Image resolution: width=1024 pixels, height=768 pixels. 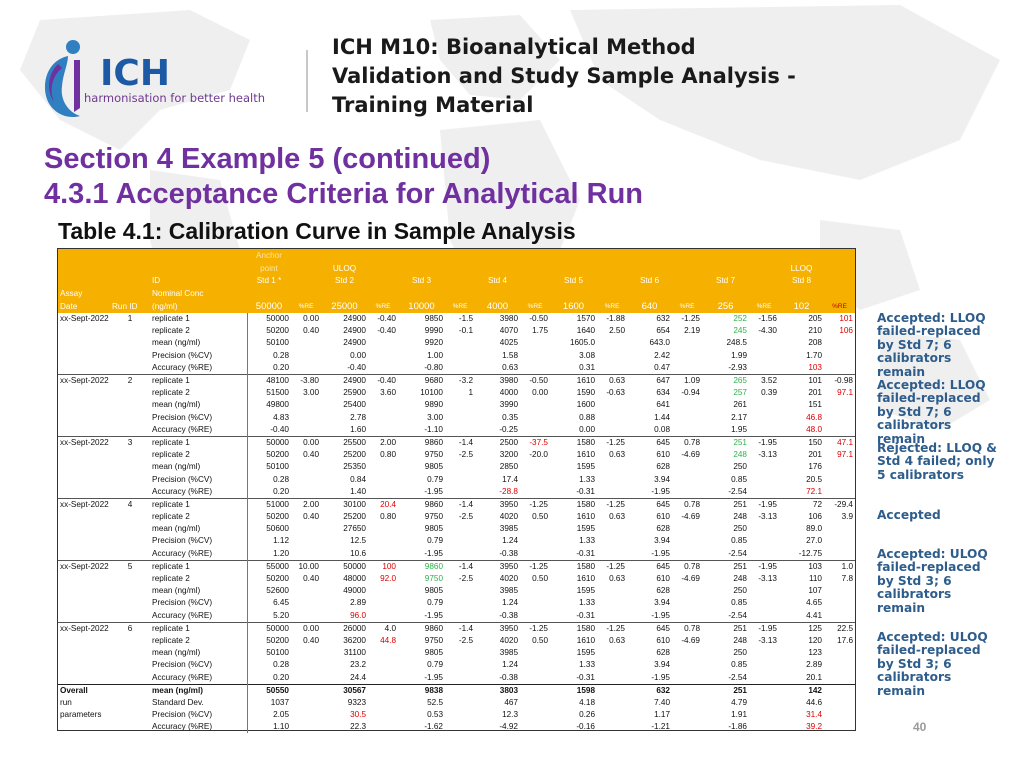 I want to click on value-cell: 628, so click(x=663, y=467).